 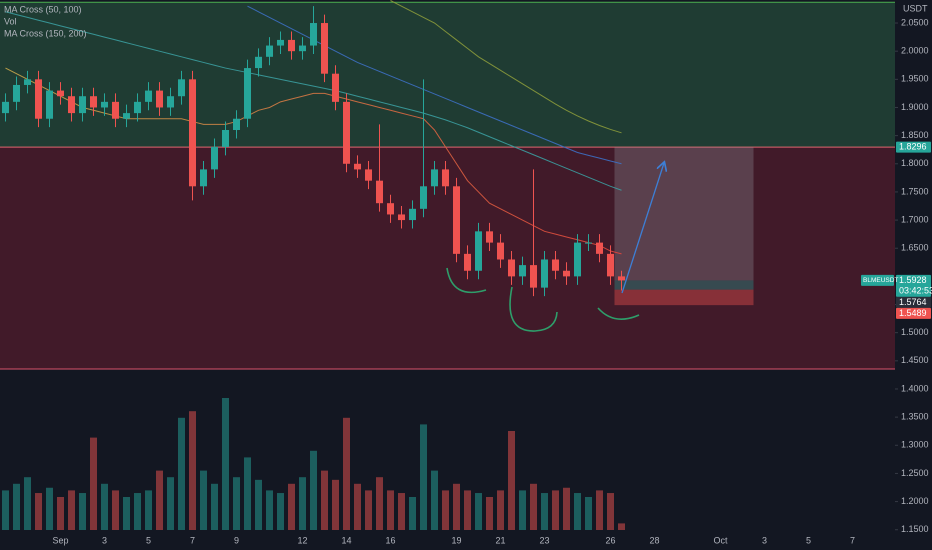 What do you see at coordinates (915, 51) in the screenshot?
I see `y-tick-label: 2.0000` at bounding box center [915, 51].